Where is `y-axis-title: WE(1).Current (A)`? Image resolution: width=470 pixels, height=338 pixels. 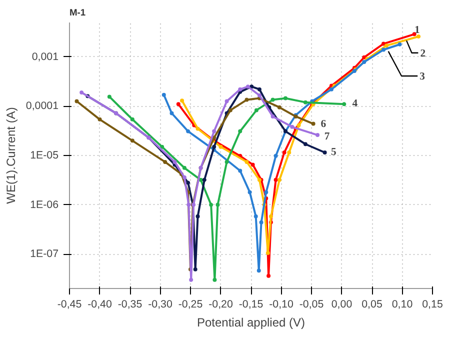
y-axis-title: WE(1).Current (A) is located at coordinates (11, 155).